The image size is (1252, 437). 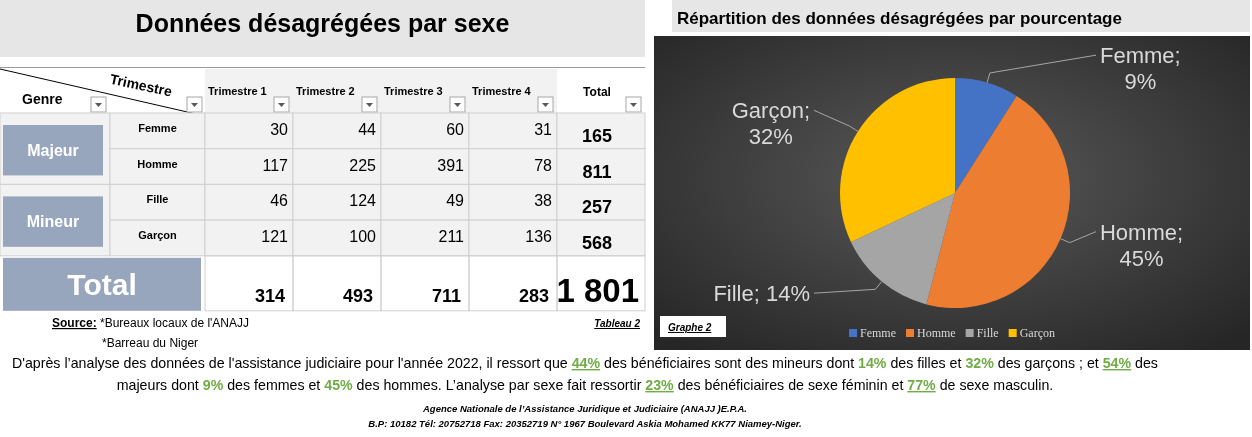 I want to click on data-label: Femme; 9%, so click(x=1140, y=69).